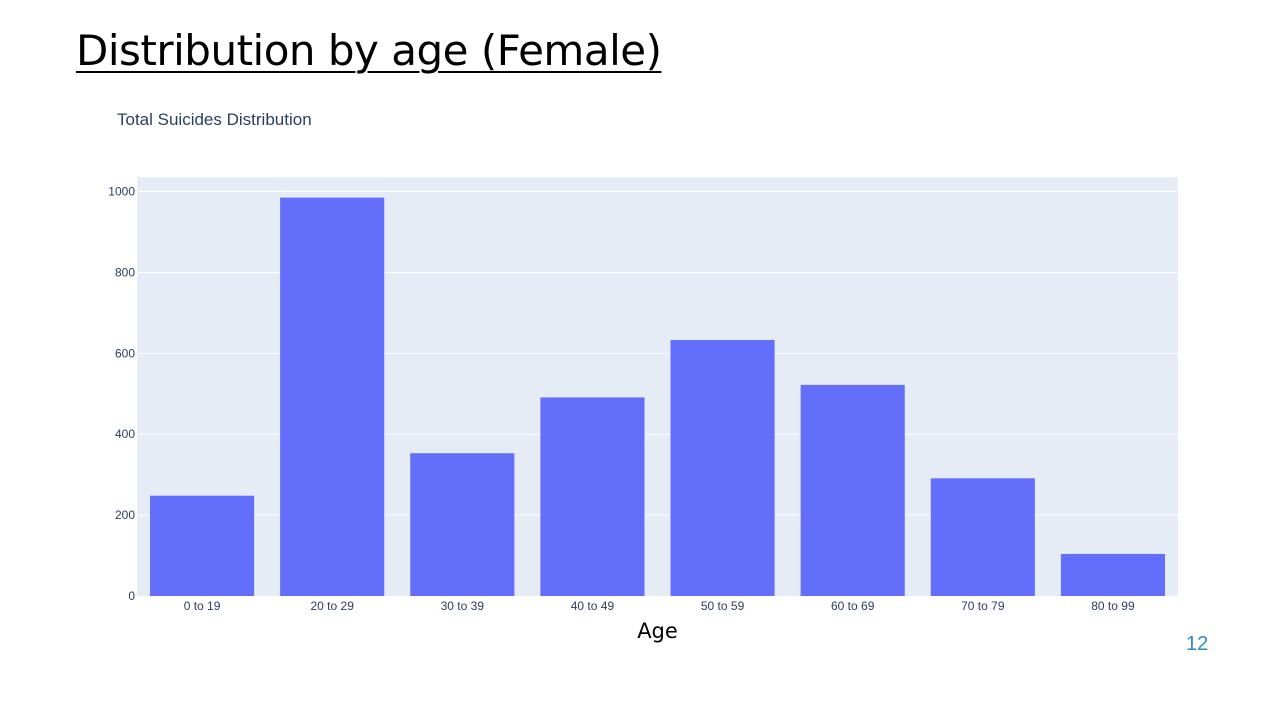 The width and height of the screenshot is (1280, 720). What do you see at coordinates (1113, 606) in the screenshot?
I see `x-tick-label: 80 to 99` at bounding box center [1113, 606].